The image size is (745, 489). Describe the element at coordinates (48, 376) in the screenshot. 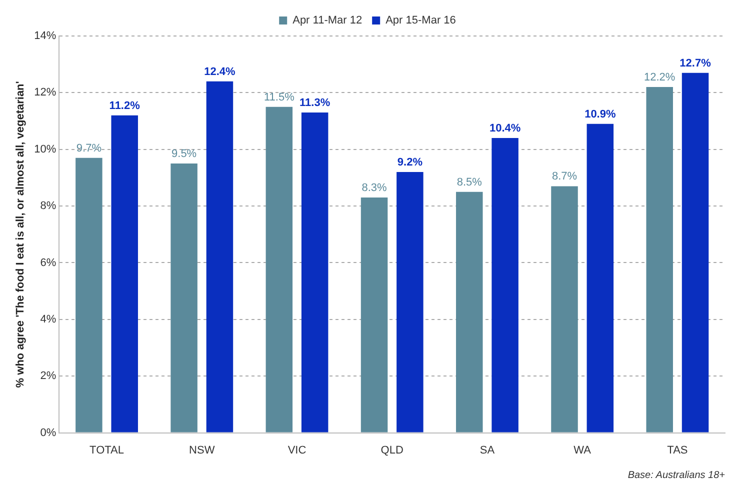

I see `y-tick-label: 2%` at that location.